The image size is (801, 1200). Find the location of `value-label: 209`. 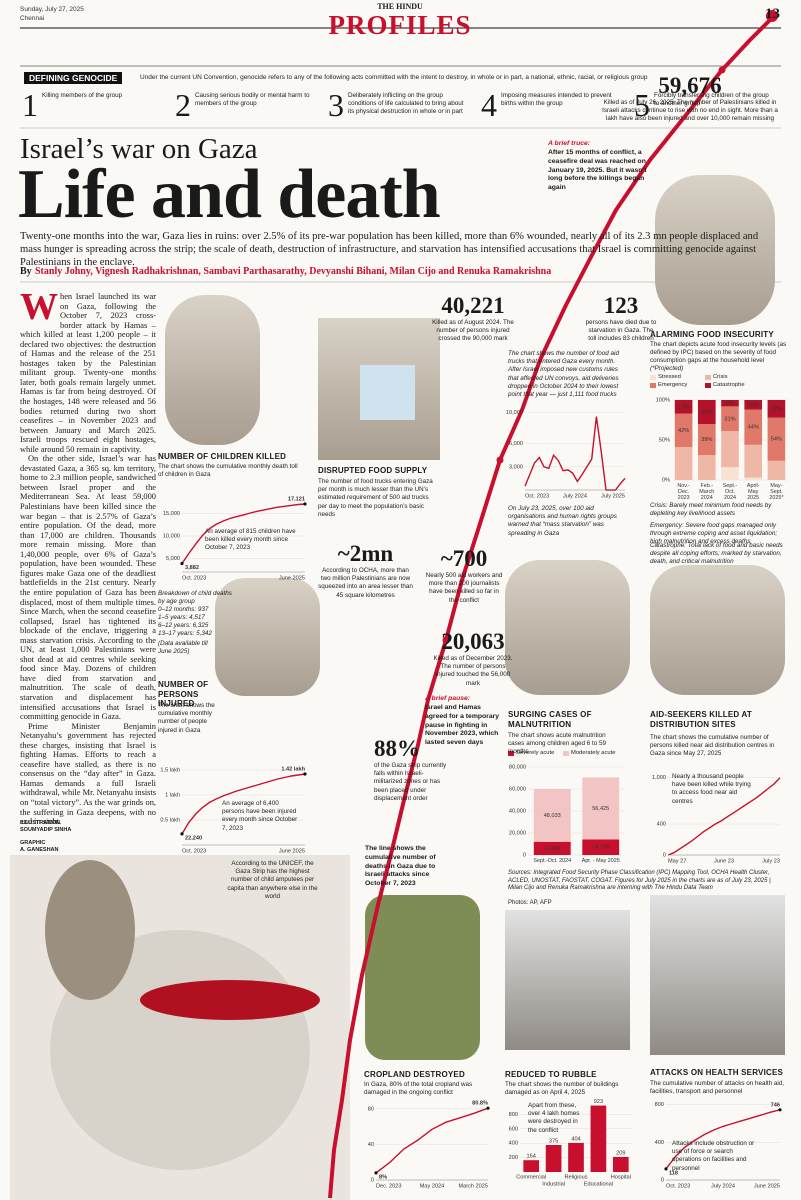

value-label: 209 is located at coordinates (620, 1153).